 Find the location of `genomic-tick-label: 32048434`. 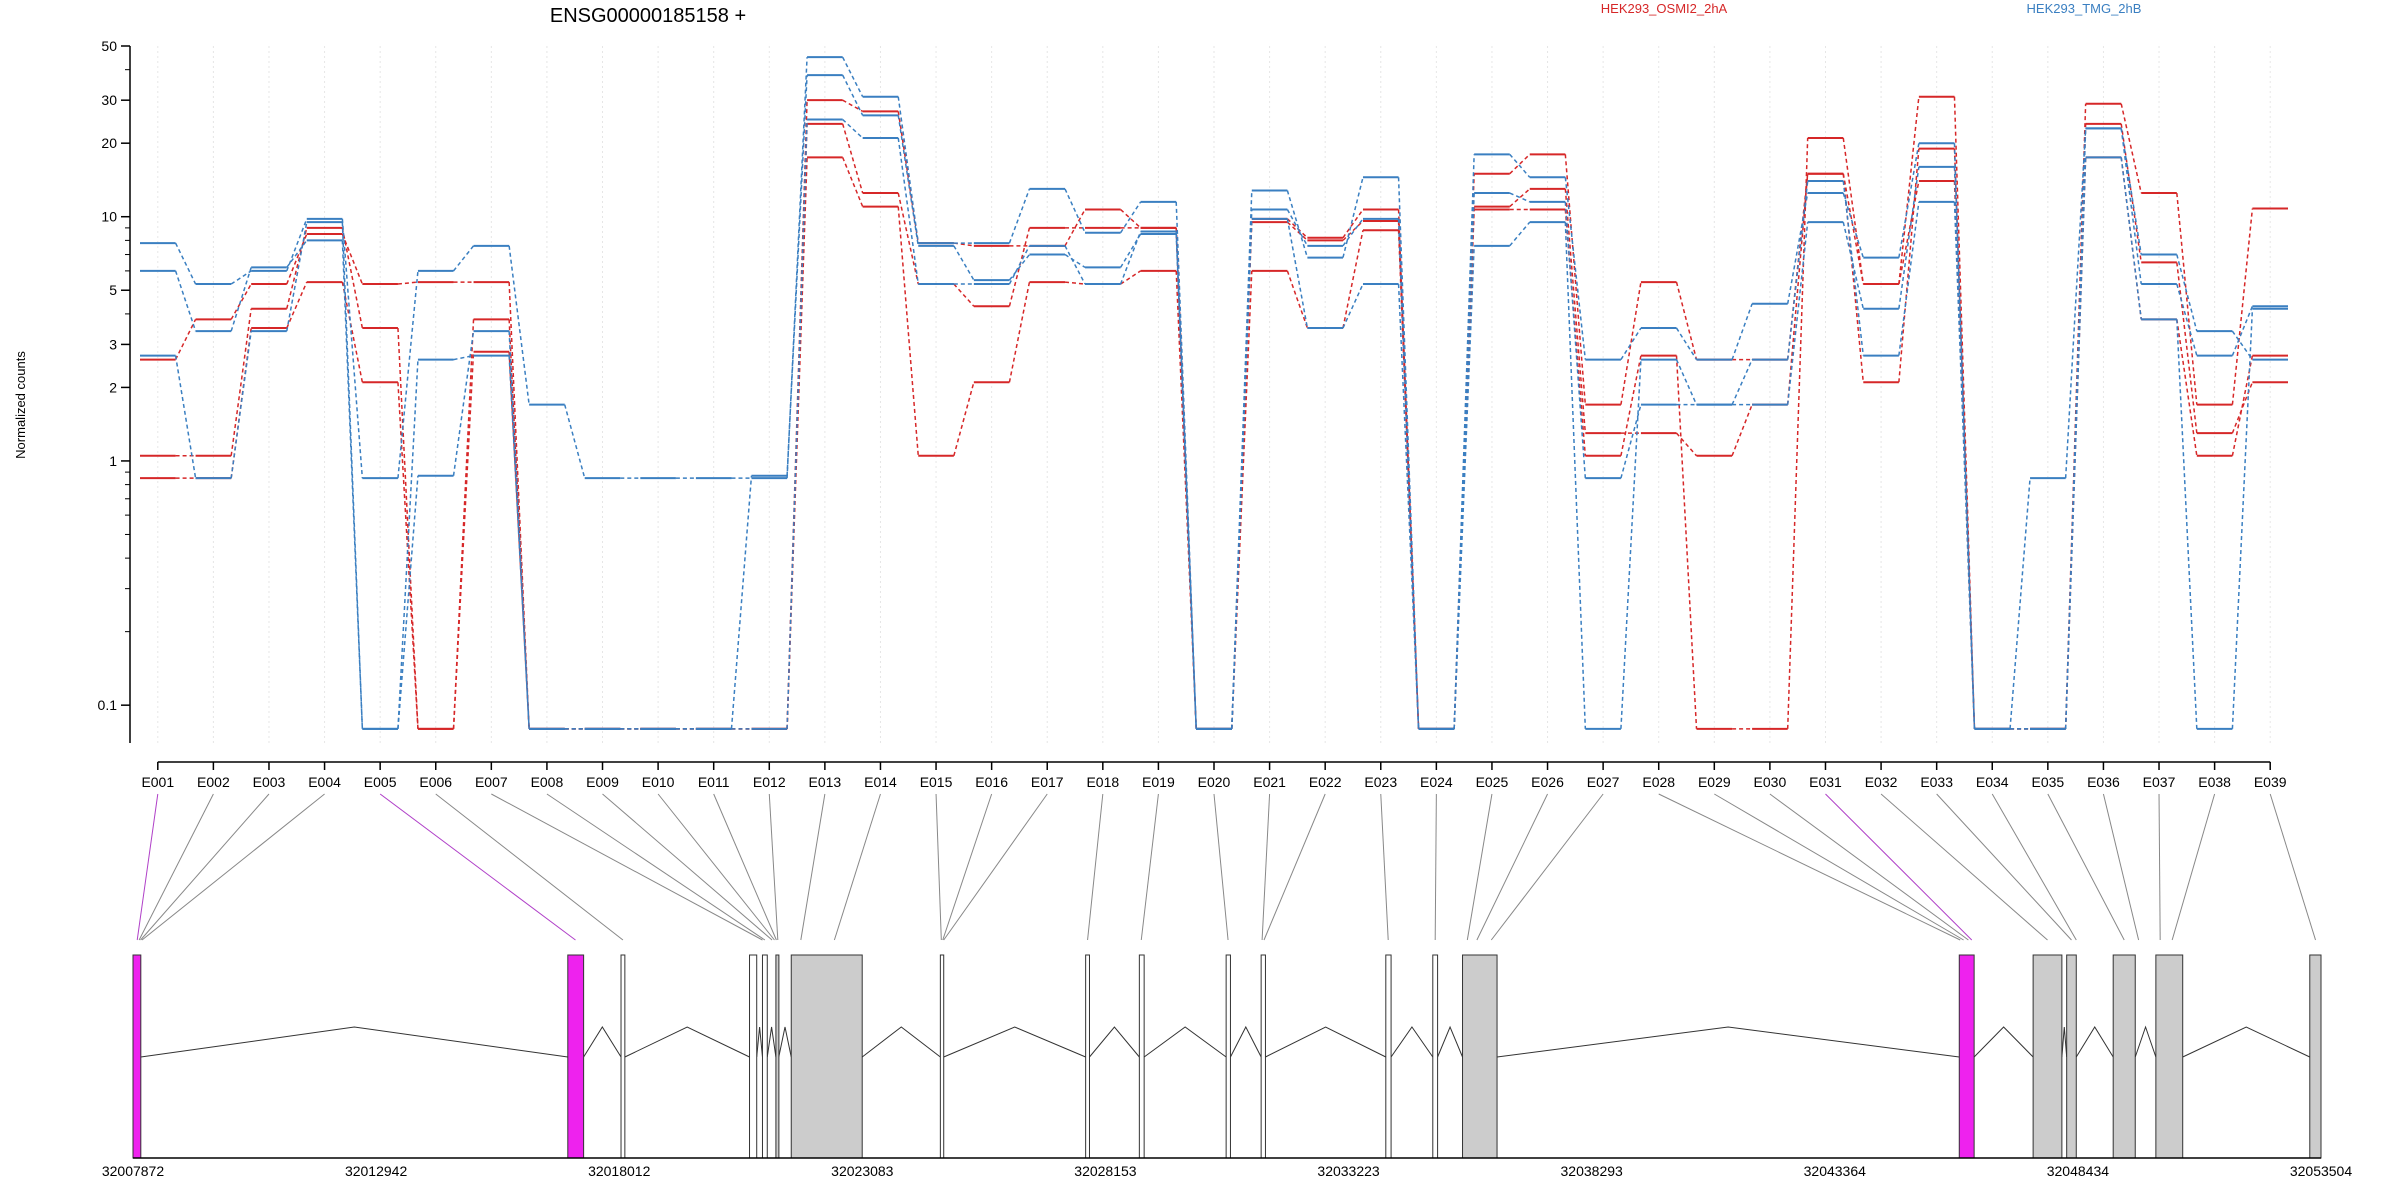

genomic-tick-label: 32048434 is located at coordinates (2078, 1171).